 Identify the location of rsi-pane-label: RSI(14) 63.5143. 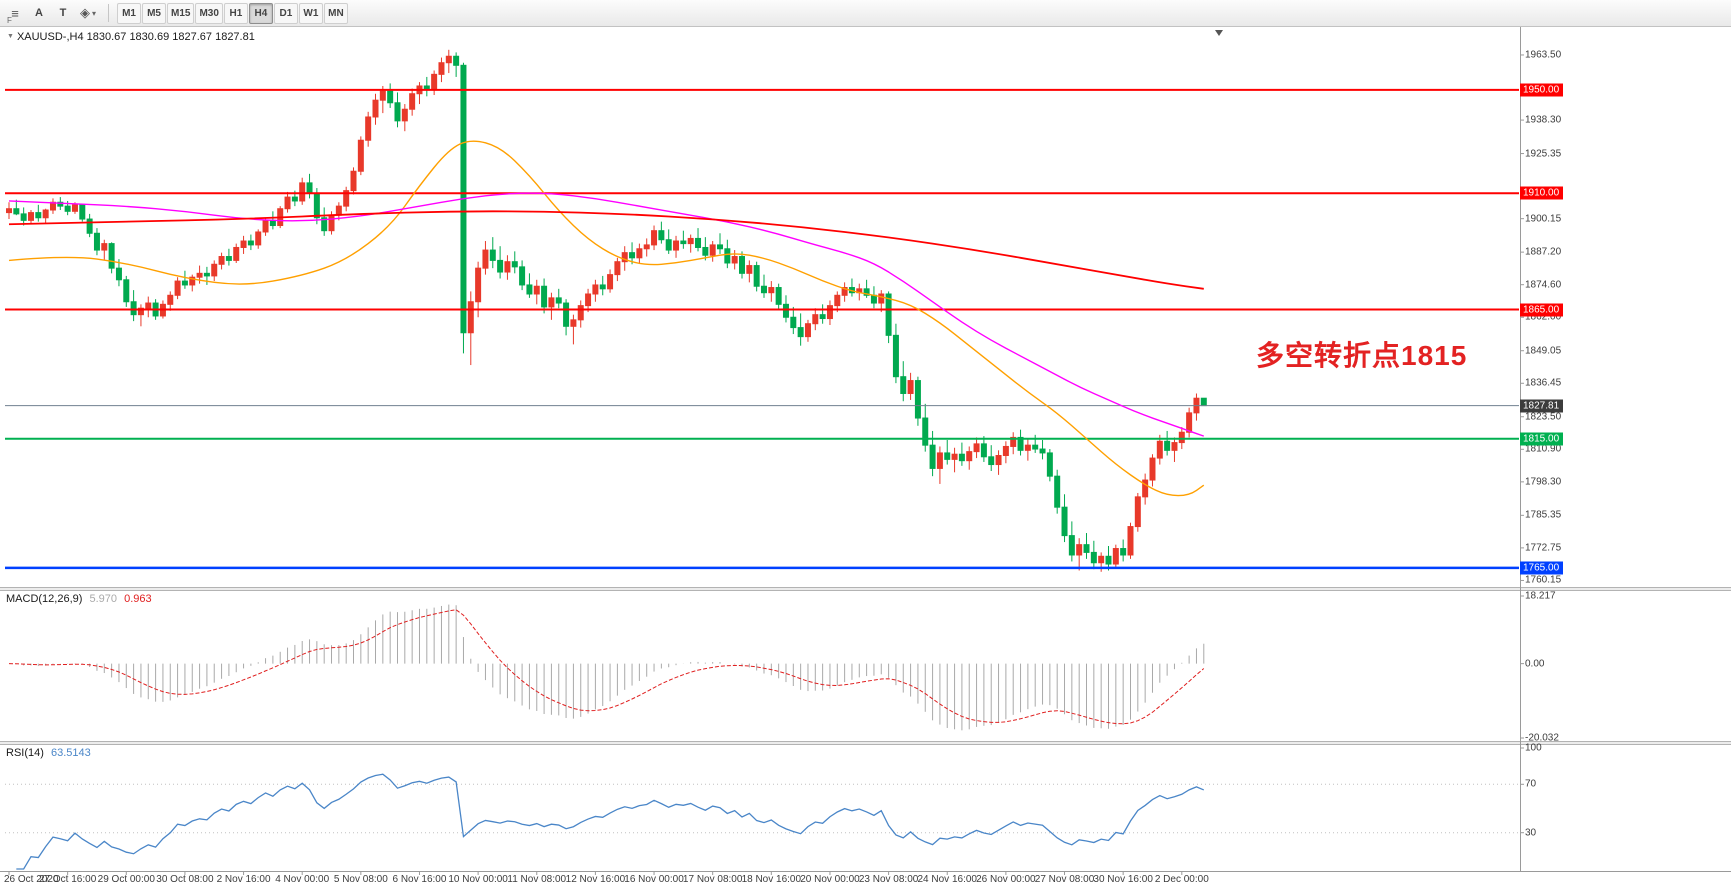
(48, 753).